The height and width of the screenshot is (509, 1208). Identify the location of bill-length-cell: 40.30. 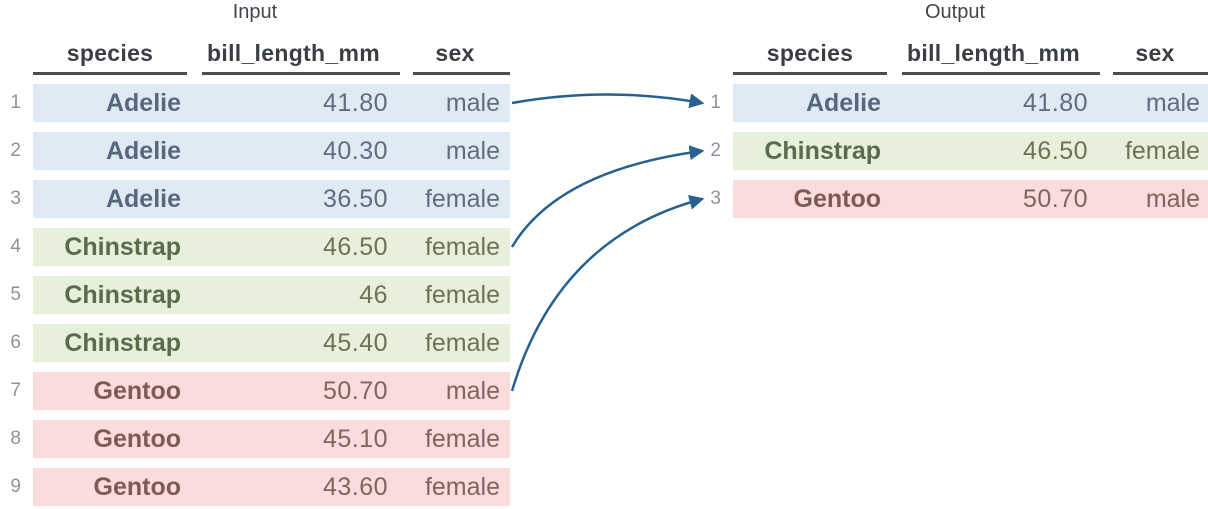
(293, 151).